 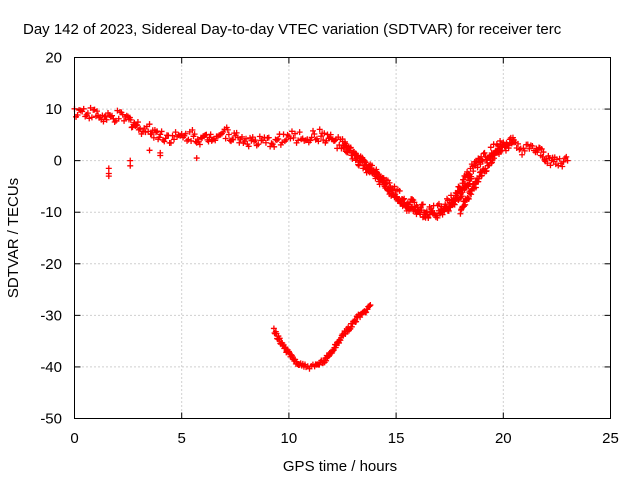 I want to click on x-tick-label: 10, so click(x=289, y=438).